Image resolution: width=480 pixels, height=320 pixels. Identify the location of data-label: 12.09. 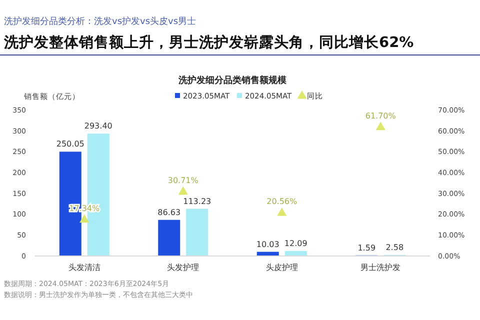
(296, 243).